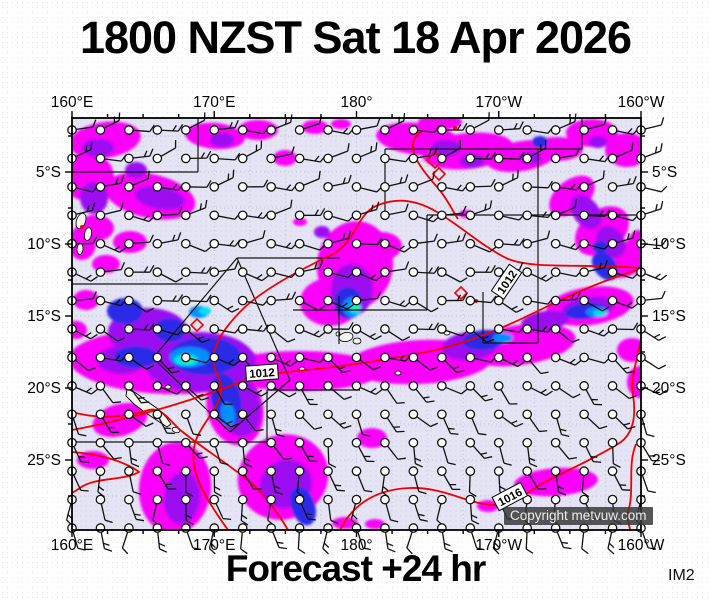 The height and width of the screenshot is (600, 711). Describe the element at coordinates (44, 244) in the screenshot. I see `svg-text: 10°S` at that location.